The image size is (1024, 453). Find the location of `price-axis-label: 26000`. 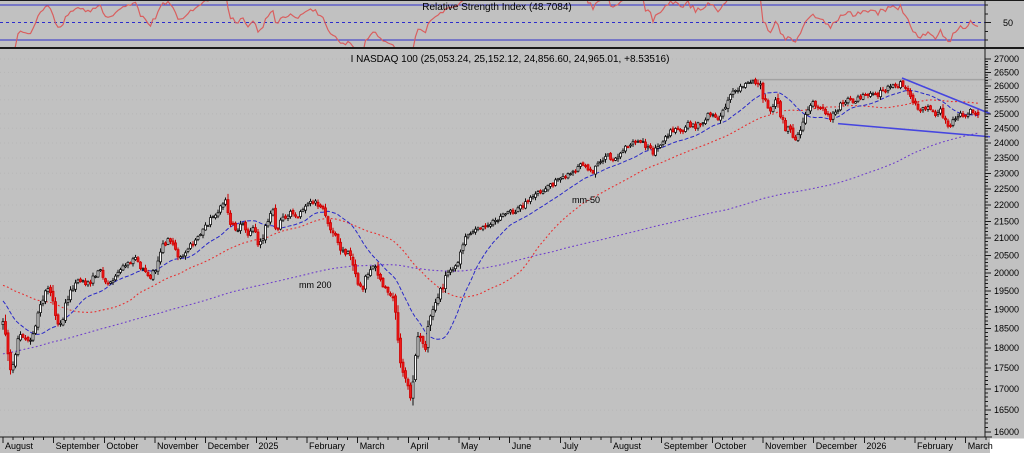

price-axis-label: 26000 is located at coordinates (1006, 86).